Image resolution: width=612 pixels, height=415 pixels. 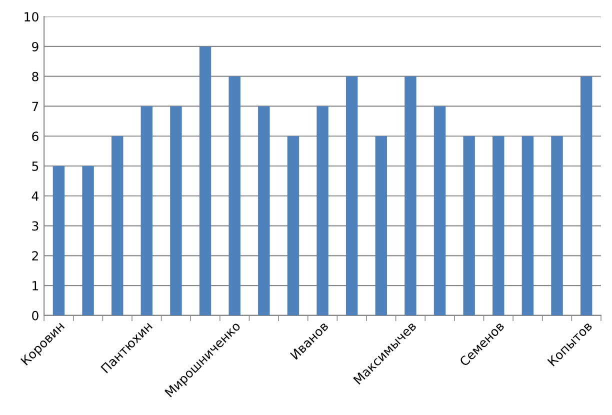 I want to click on y-tick-label: 1, so click(x=35, y=285).